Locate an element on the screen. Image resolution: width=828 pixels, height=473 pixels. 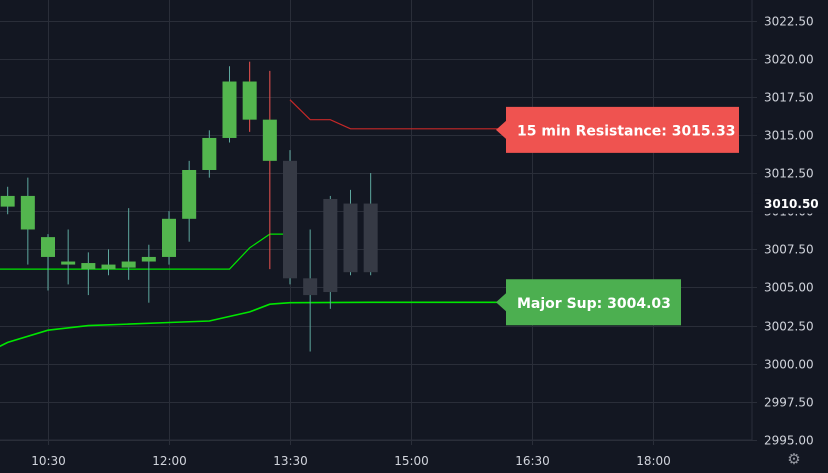
x-tick-label: 18:00 is located at coordinates (653, 461).